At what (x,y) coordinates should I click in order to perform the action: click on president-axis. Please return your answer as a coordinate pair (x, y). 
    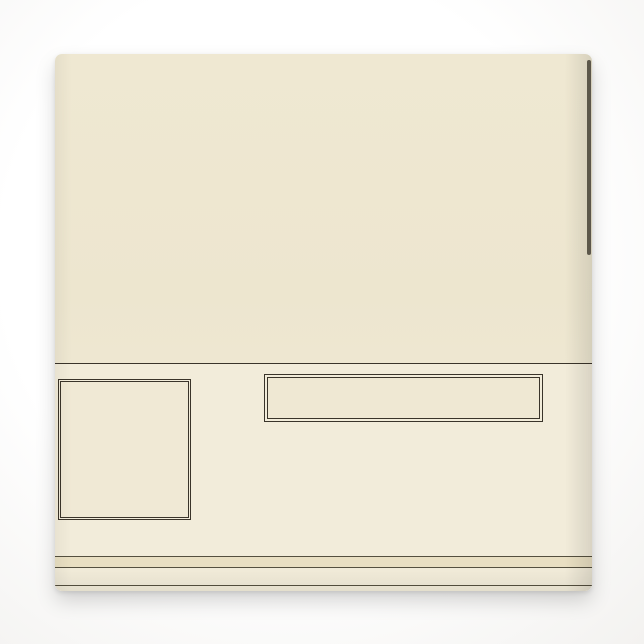
    Looking at the image, I should click on (323, 576).